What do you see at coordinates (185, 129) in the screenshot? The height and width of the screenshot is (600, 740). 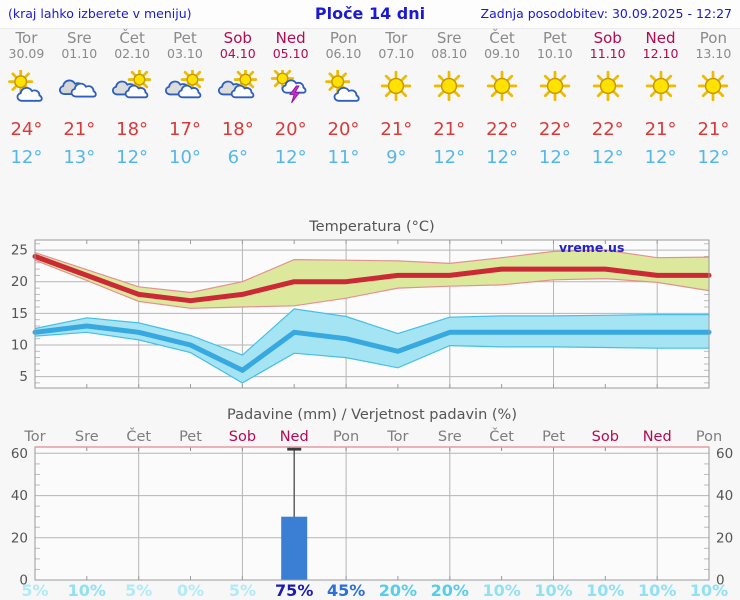 I see `high-temp: 17°` at bounding box center [185, 129].